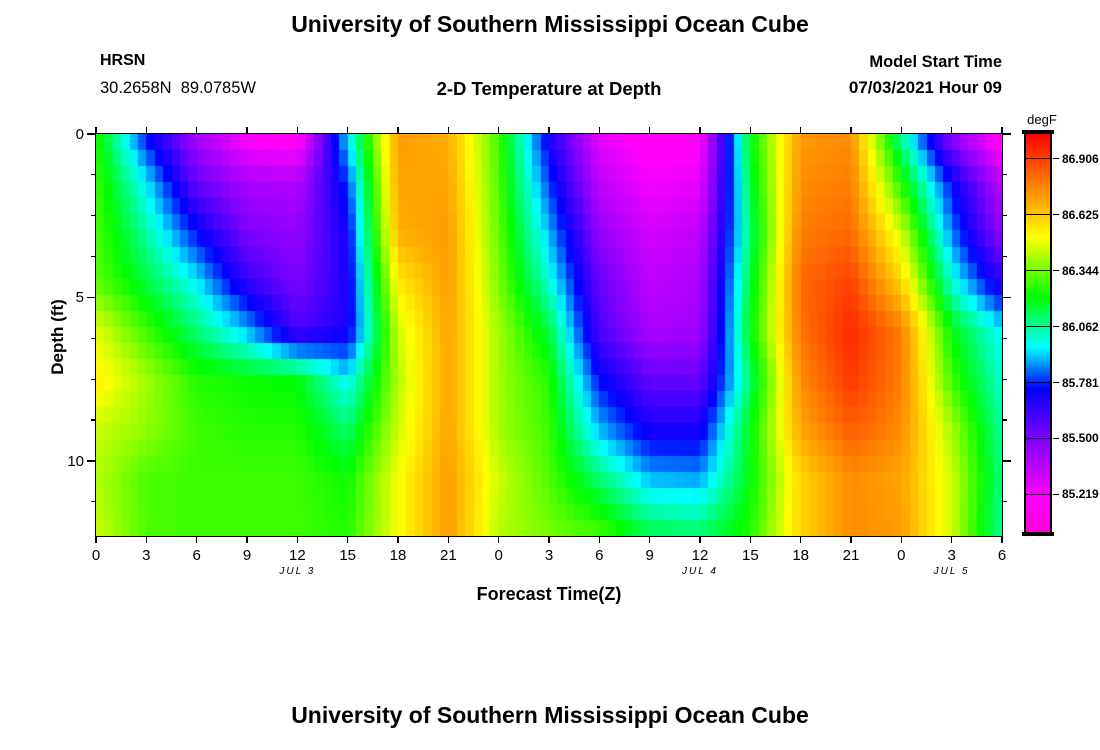  What do you see at coordinates (79, 298) in the screenshot?
I see `y-tick-label: 5` at bounding box center [79, 298].